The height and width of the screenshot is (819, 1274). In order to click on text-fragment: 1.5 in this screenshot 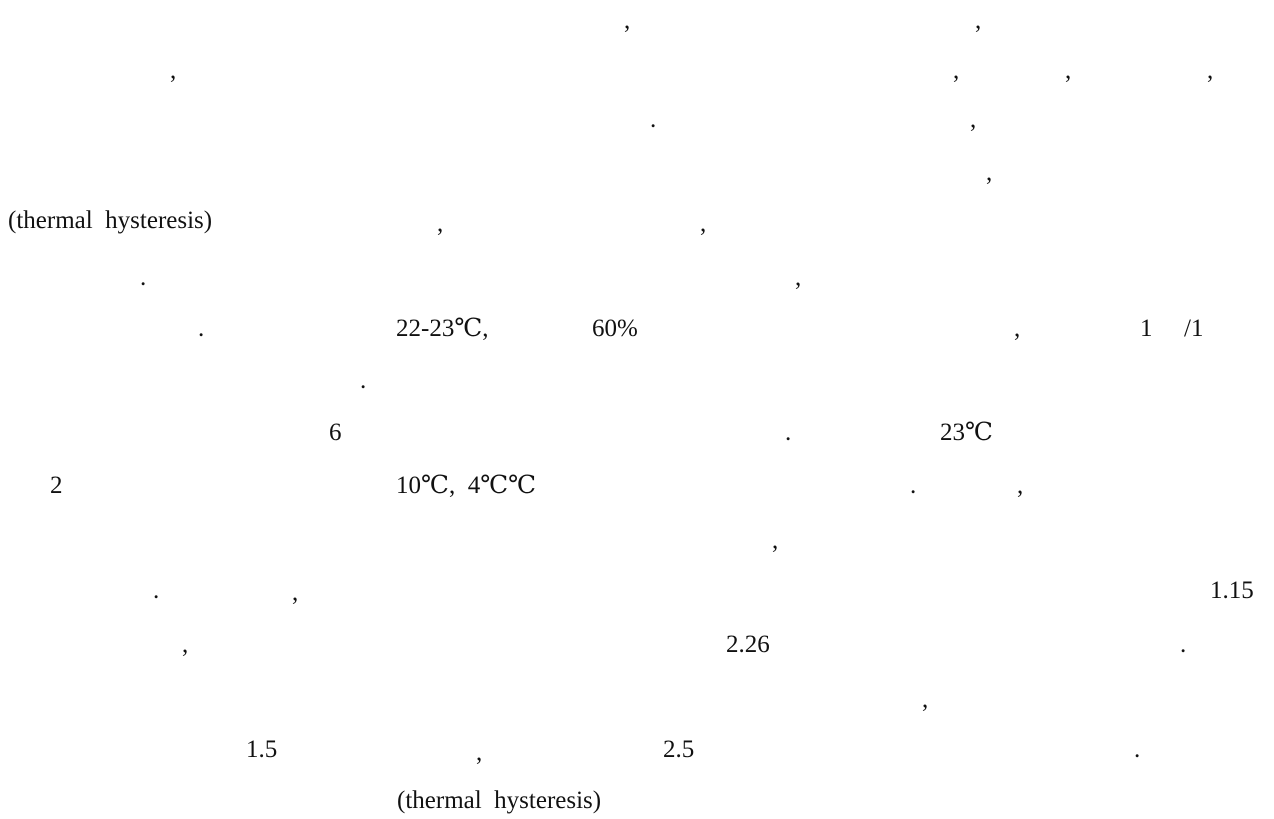, I will do `click(262, 749)`.